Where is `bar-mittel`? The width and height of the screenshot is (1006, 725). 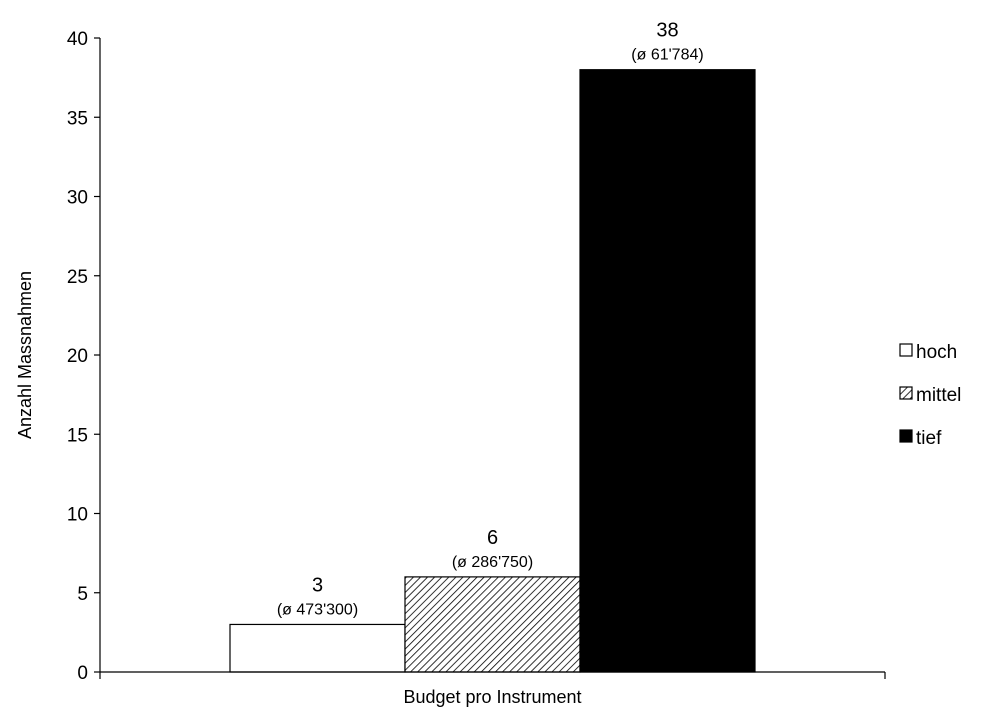 bar-mittel is located at coordinates (492, 624).